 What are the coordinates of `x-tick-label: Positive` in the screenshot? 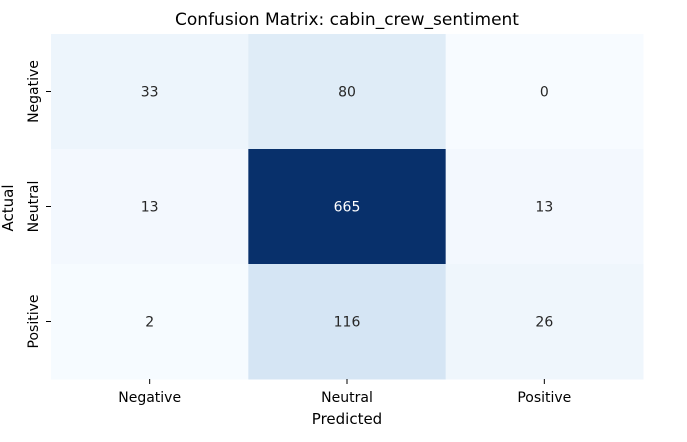 It's located at (544, 398).